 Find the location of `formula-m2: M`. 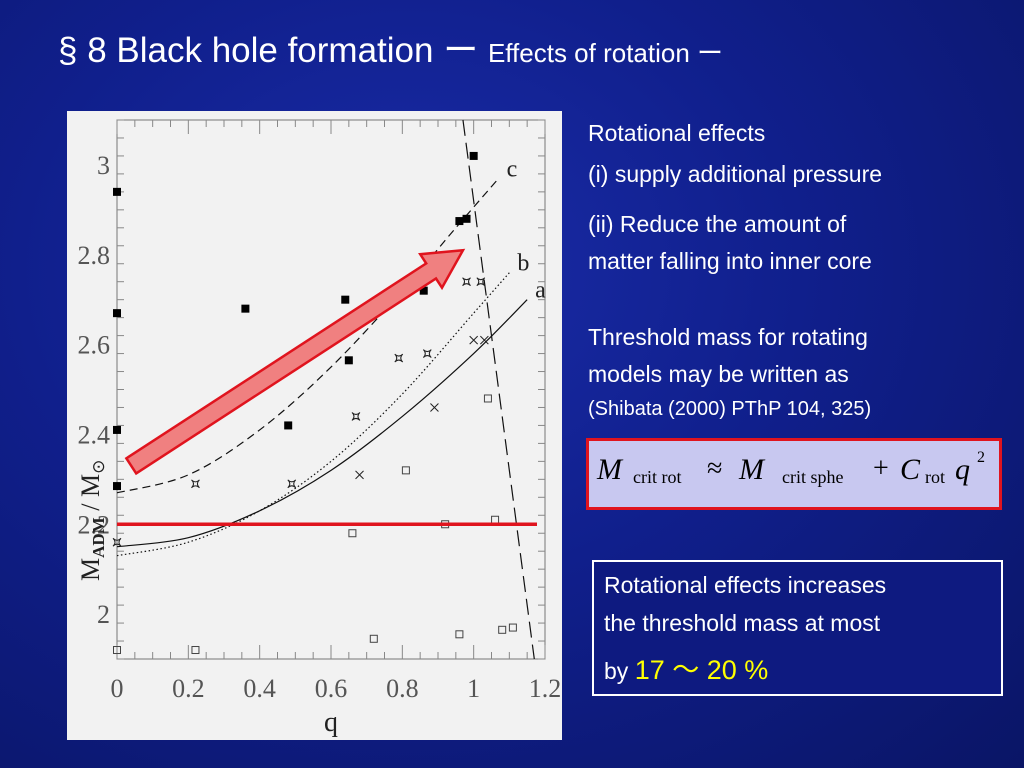

formula-m2: M is located at coordinates (751, 469).